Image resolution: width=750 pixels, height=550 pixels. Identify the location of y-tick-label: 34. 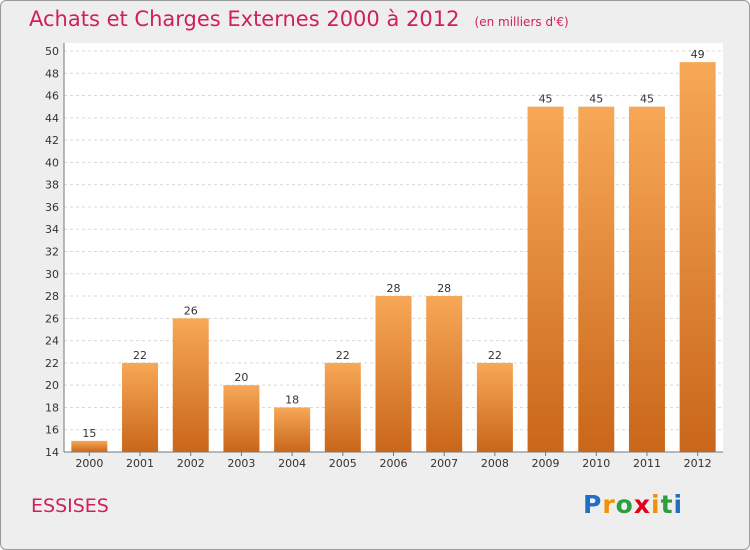
(52, 229).